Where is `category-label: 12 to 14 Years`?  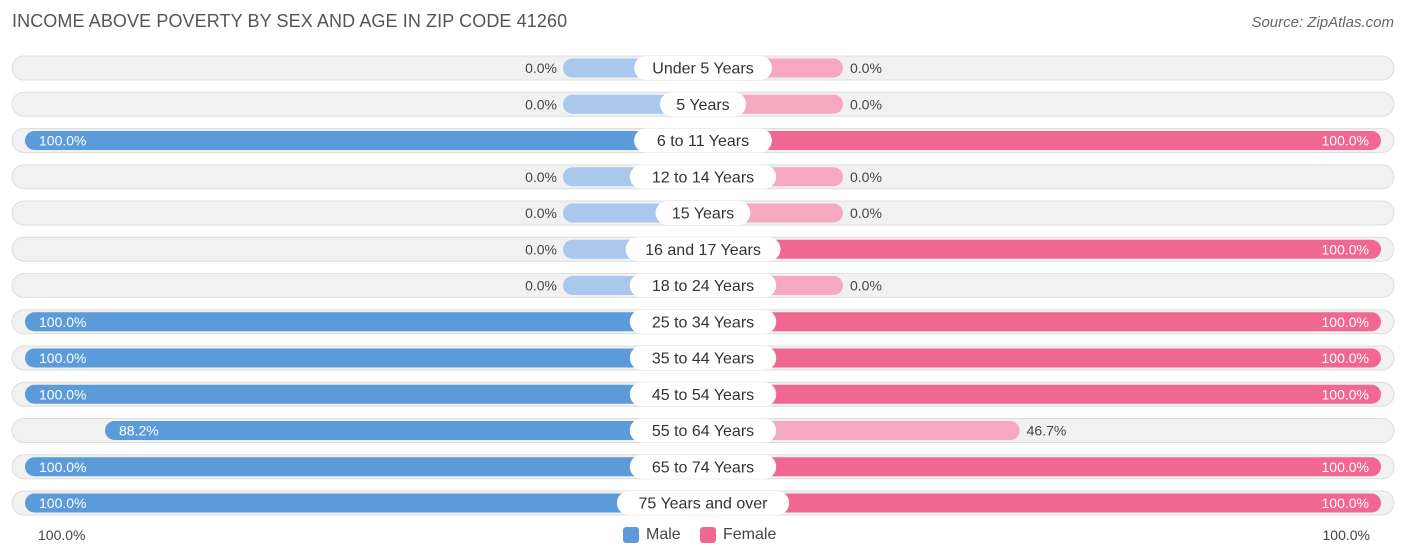 category-label: 12 to 14 Years is located at coordinates (703, 177).